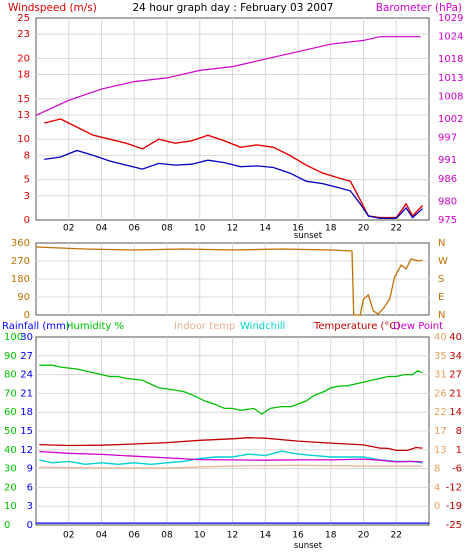 Image resolution: width=466 pixels, height=556 pixels. What do you see at coordinates (30, 506) in the screenshot?
I see `y-rain-tick-label: 3` at bounding box center [30, 506].